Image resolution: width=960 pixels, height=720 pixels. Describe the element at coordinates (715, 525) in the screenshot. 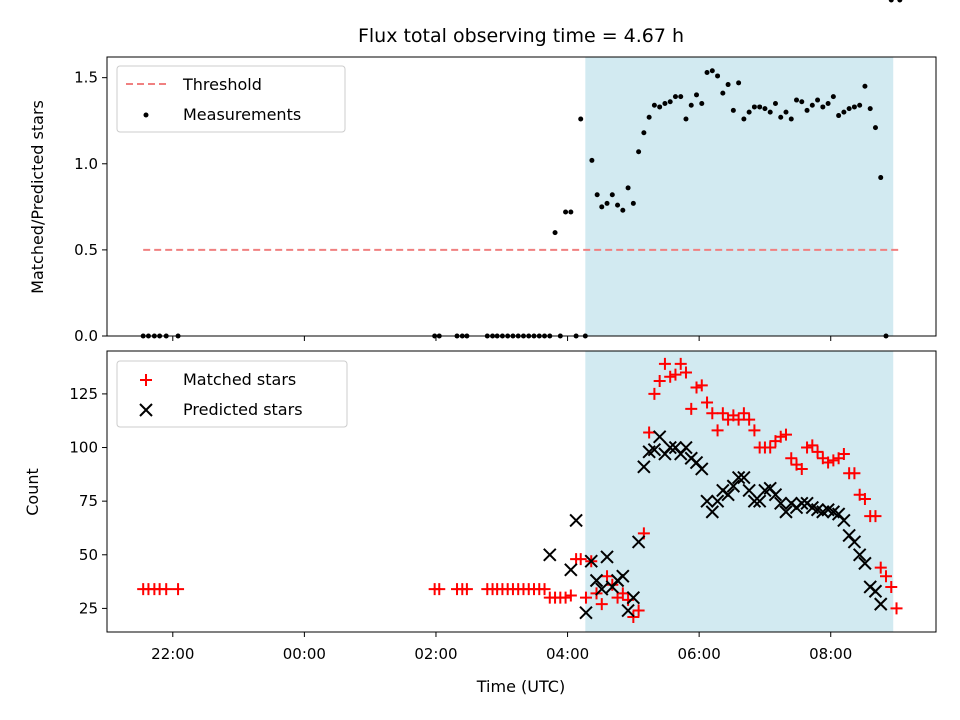

I see `predicted-stars-points` at that location.